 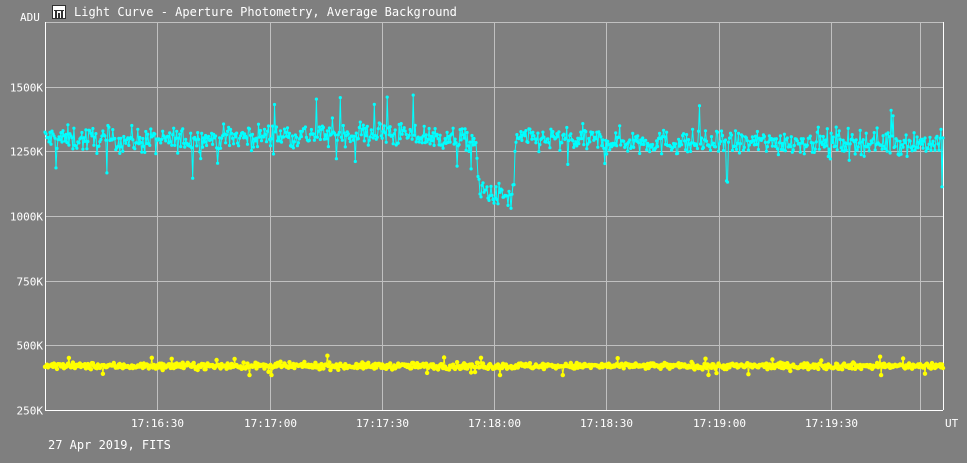 I want to click on y-tick-label: 1000K, so click(x=26, y=217).